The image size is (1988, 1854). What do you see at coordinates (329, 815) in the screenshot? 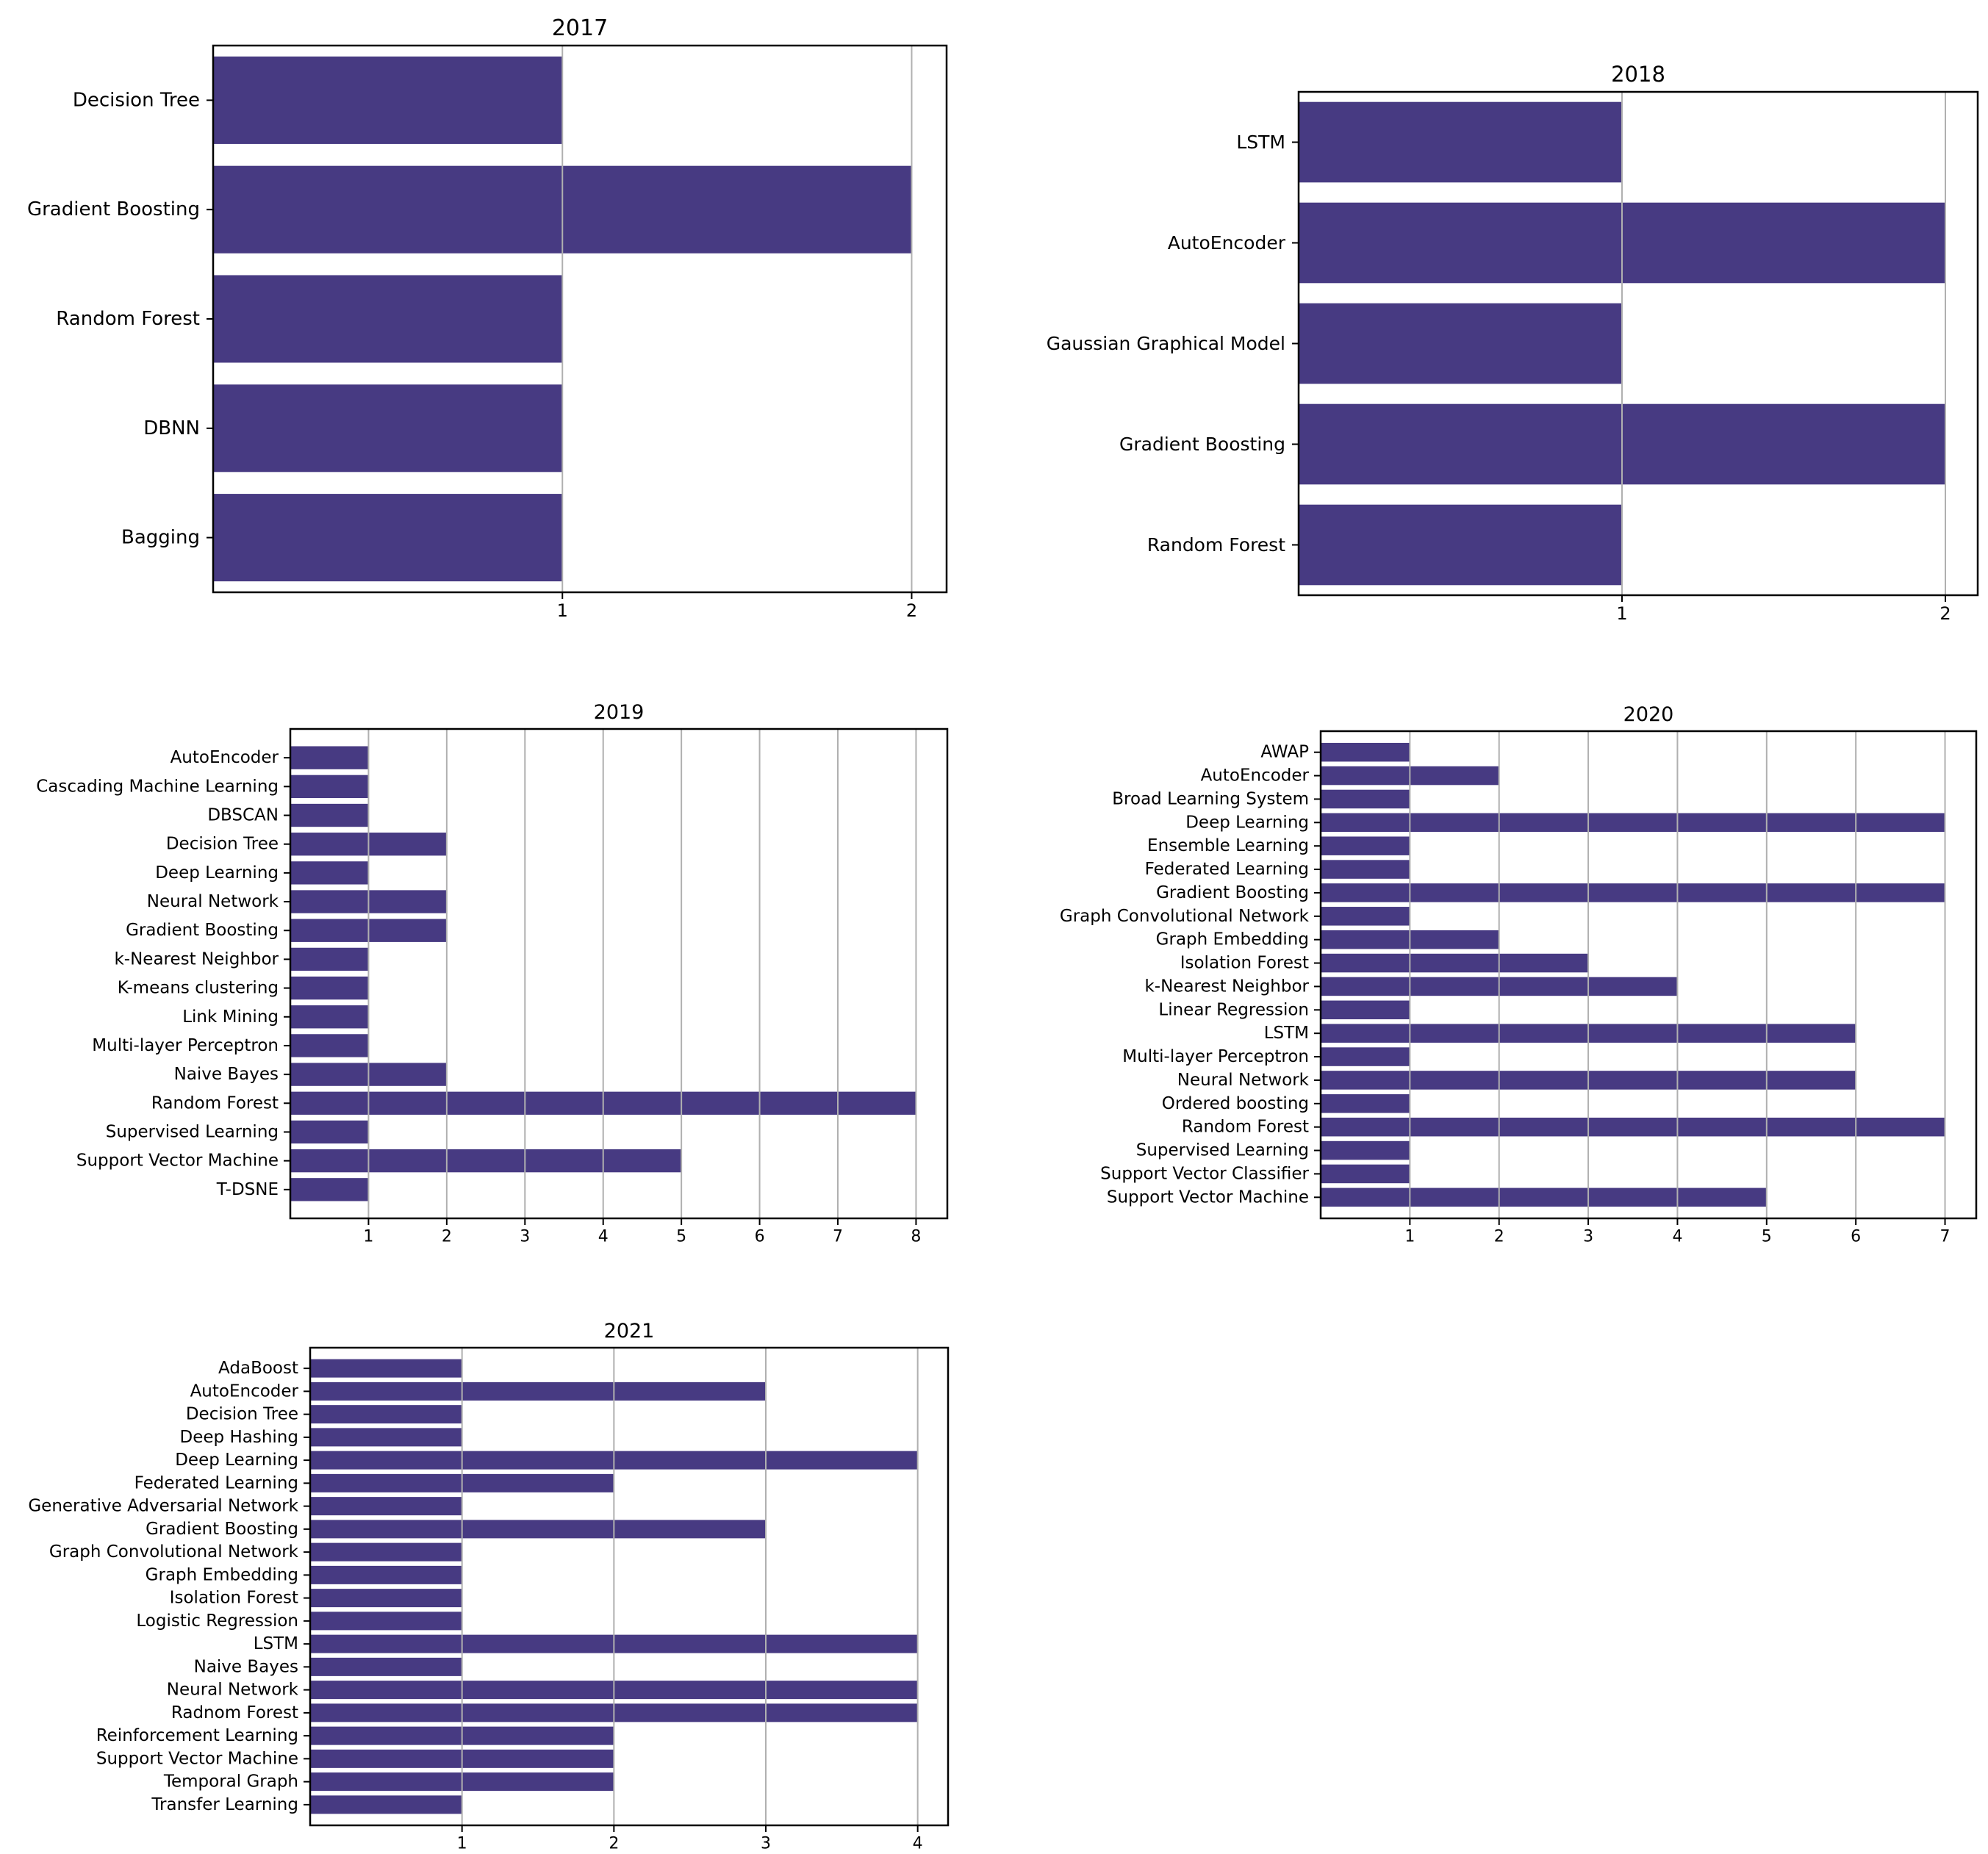
I see `bar-dbscan` at bounding box center [329, 815].